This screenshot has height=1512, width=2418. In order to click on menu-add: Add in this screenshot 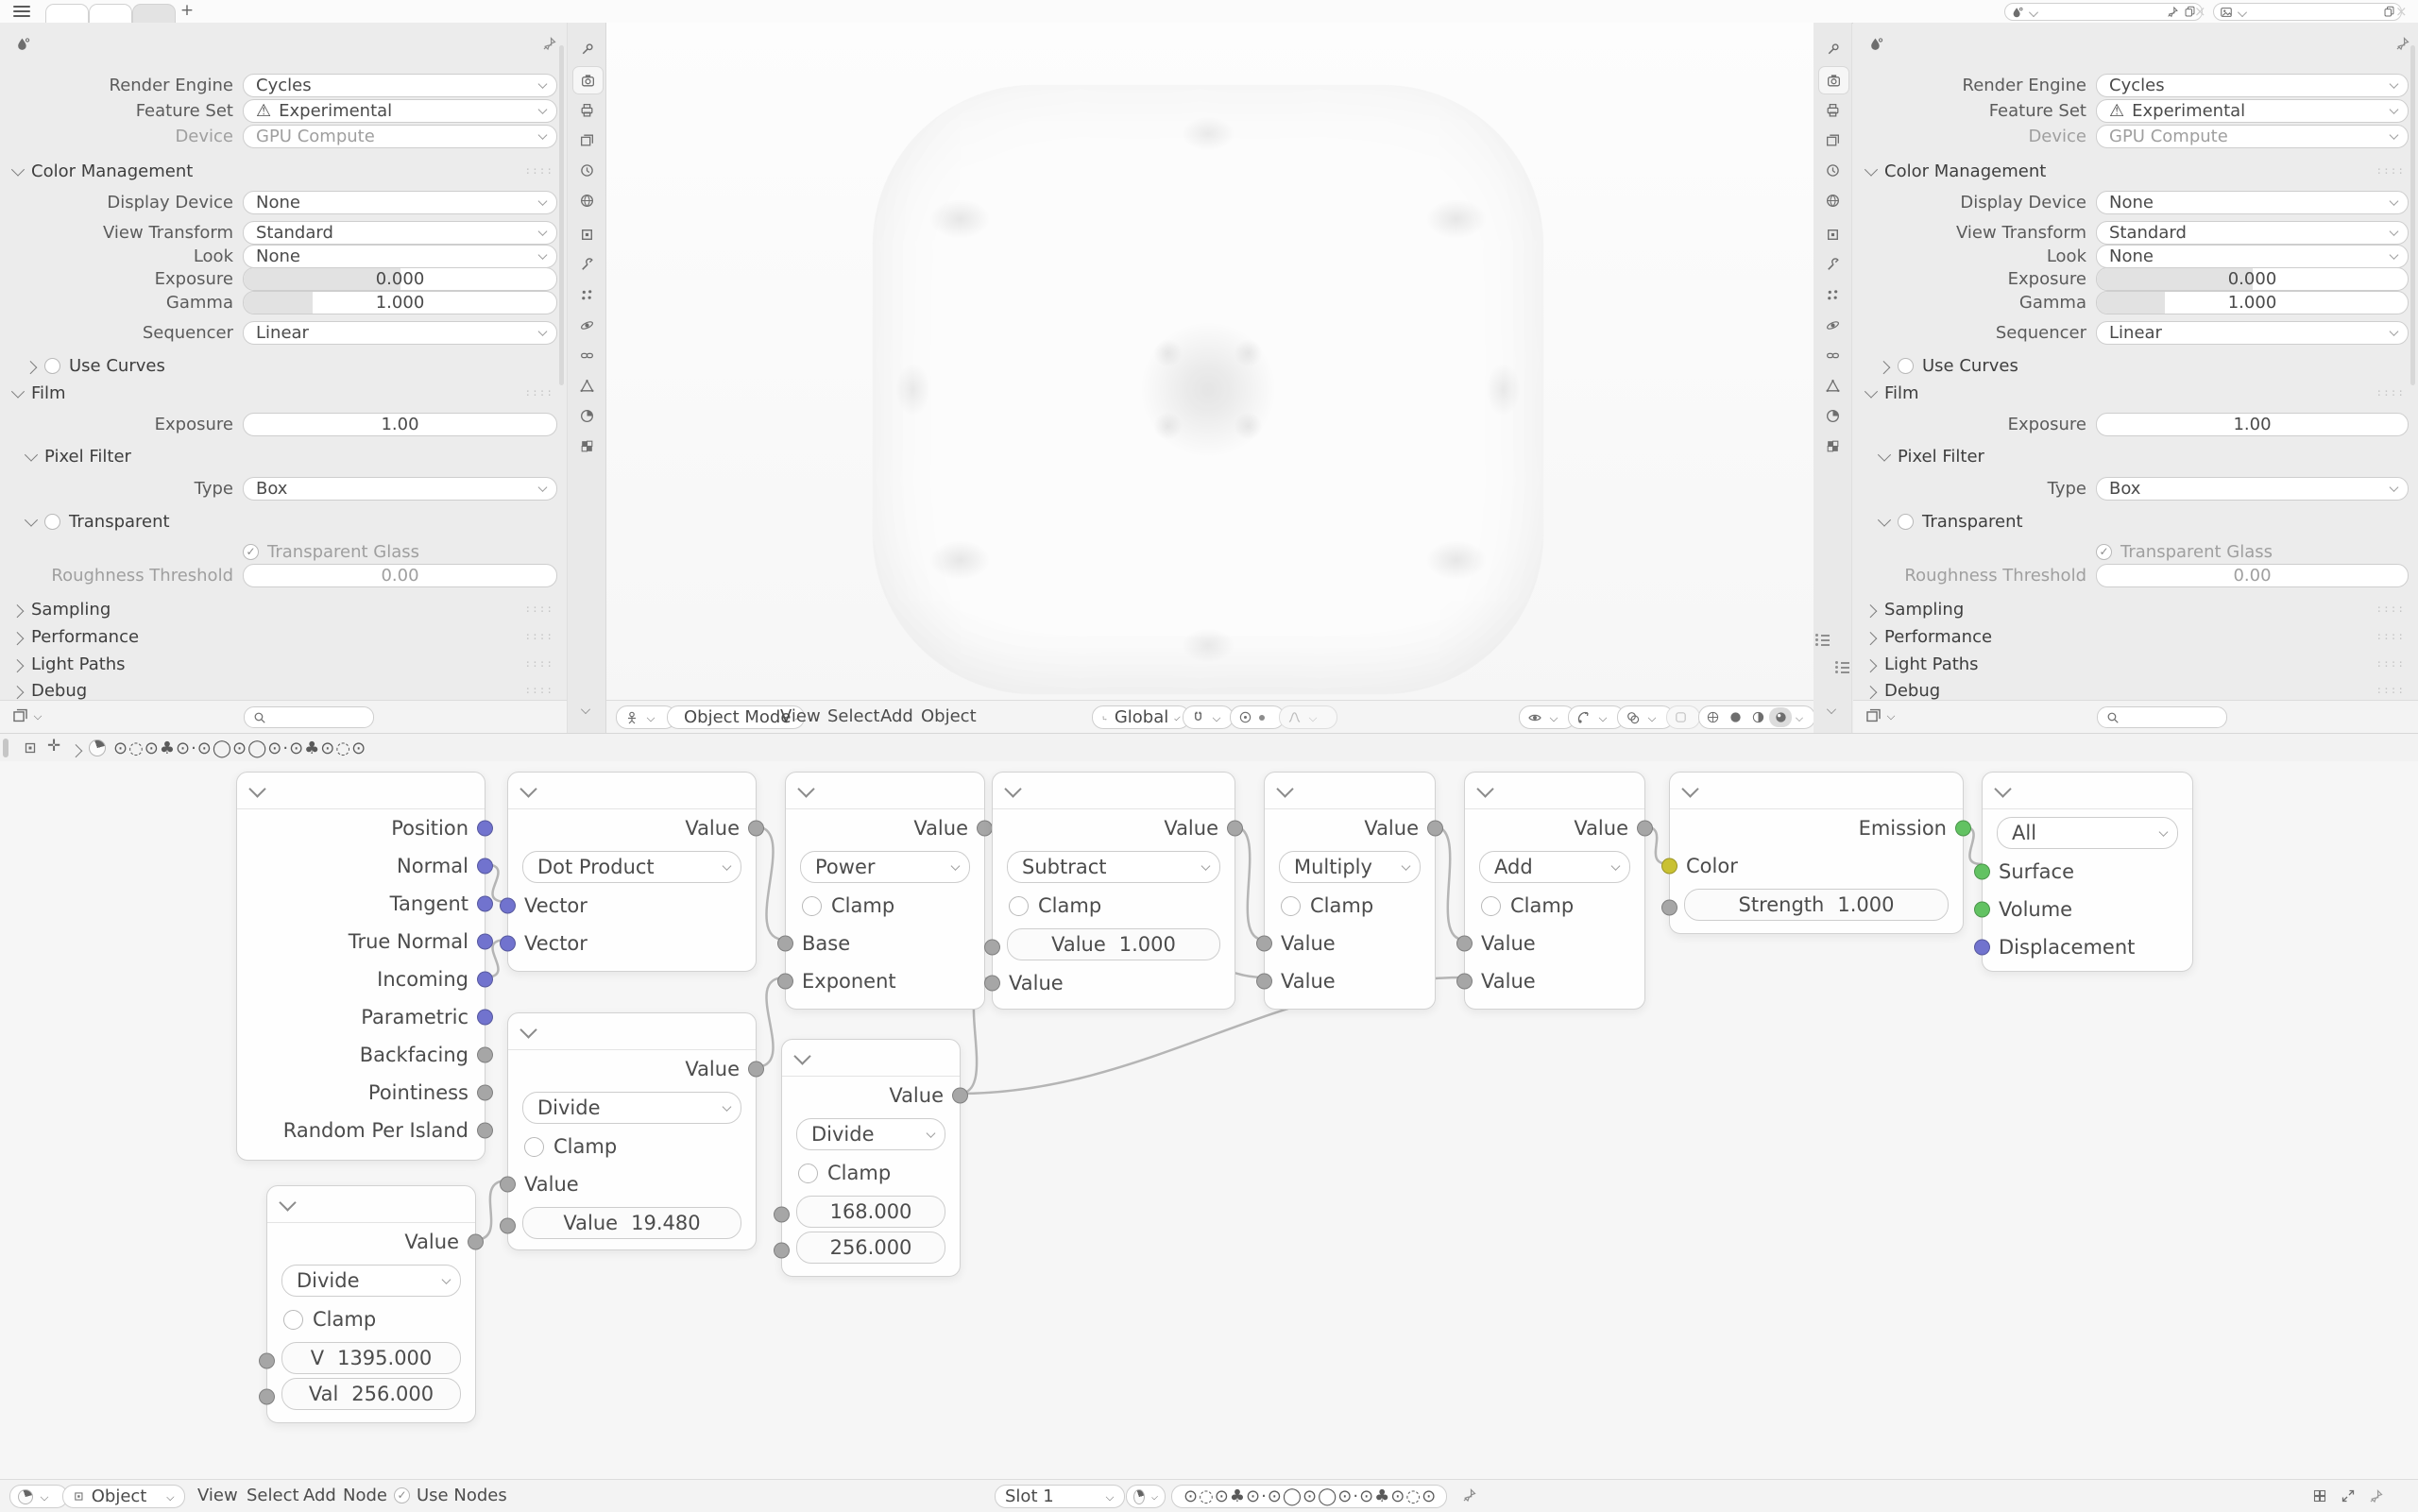, I will do `click(320, 1495)`.